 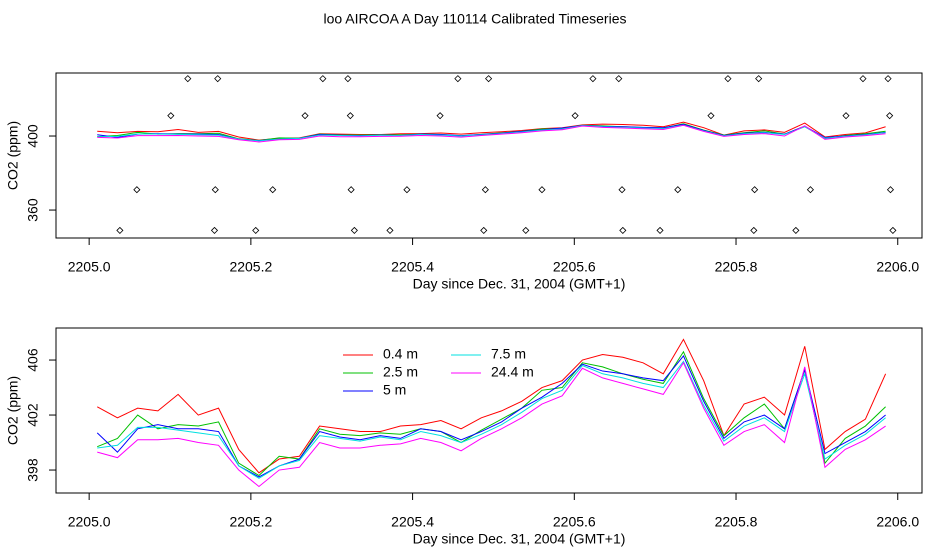 What do you see at coordinates (33, 136) in the screenshot?
I see `y-tick-label: 400` at bounding box center [33, 136].